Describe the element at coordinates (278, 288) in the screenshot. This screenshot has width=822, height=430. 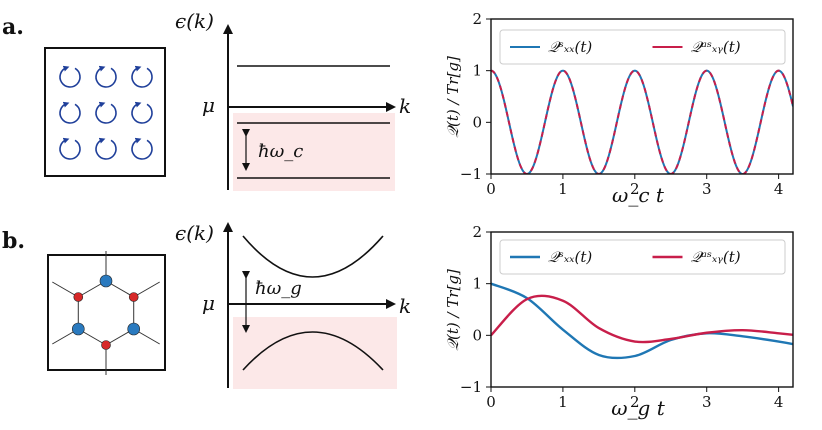
I see `gap-label: ħω_g` at that location.